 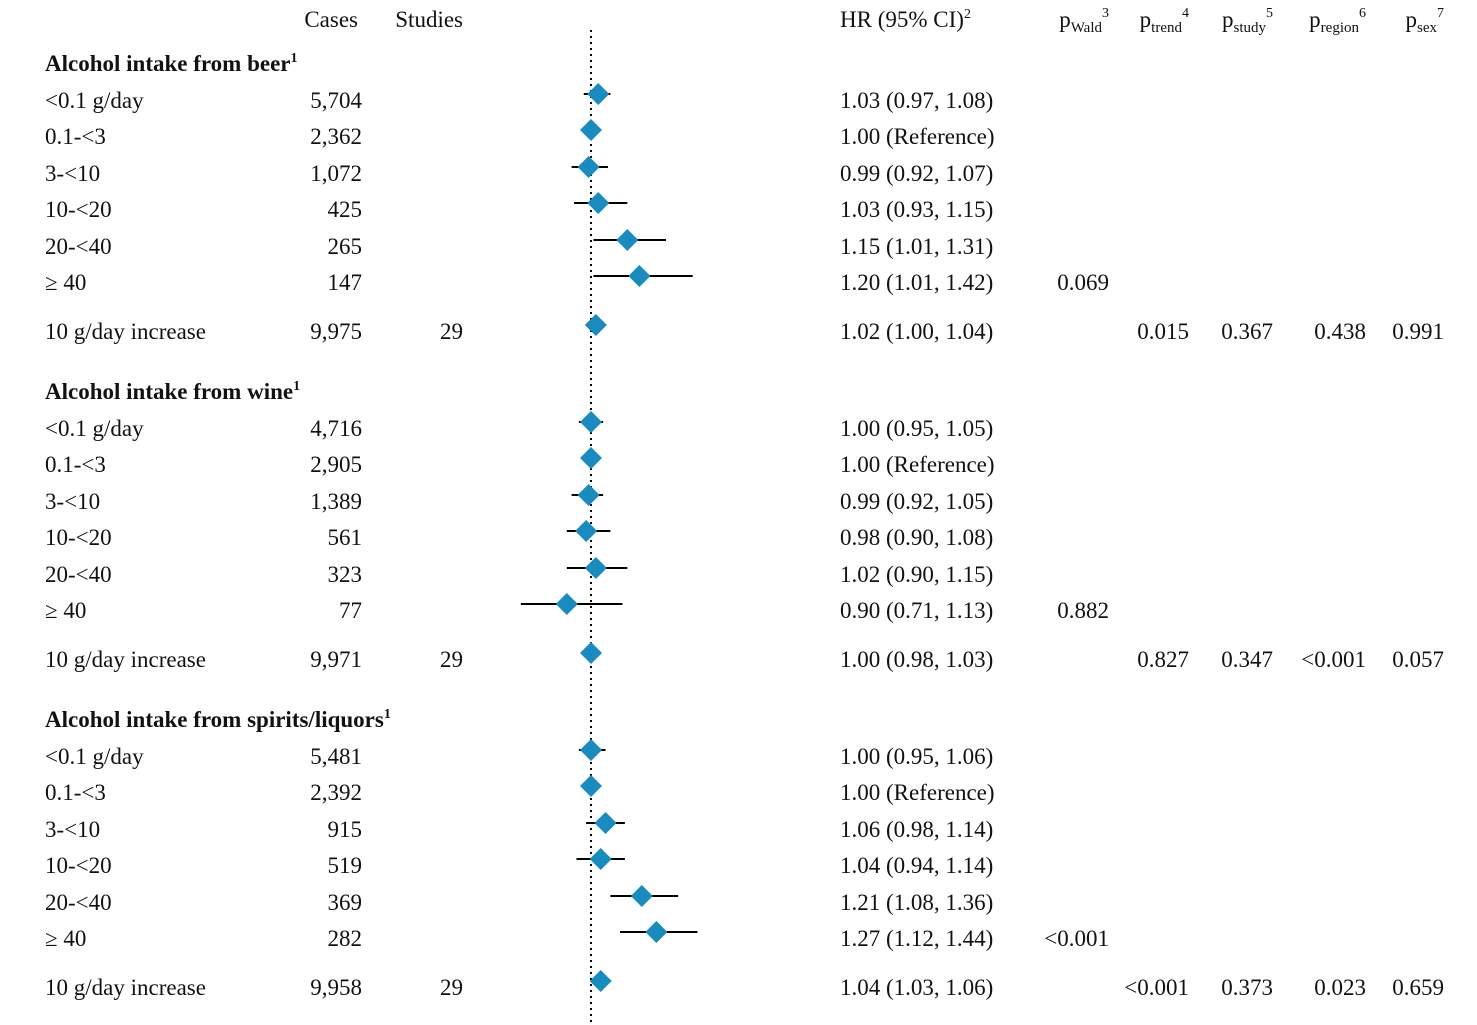 What do you see at coordinates (519, 501) in the screenshot?
I see `table-row: 3-<10 1,389 0.99 (0.92, 1.05)` at bounding box center [519, 501].